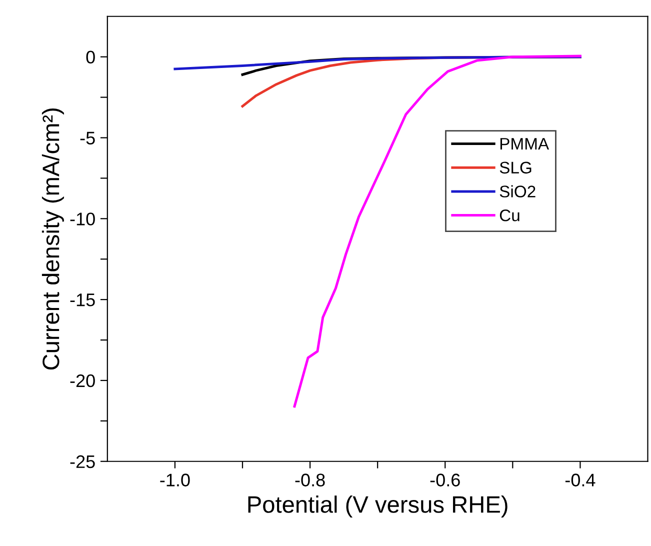 This screenshot has height=546, width=651. Describe the element at coordinates (175, 480) in the screenshot. I see `x-tick-label: -1.0` at that location.